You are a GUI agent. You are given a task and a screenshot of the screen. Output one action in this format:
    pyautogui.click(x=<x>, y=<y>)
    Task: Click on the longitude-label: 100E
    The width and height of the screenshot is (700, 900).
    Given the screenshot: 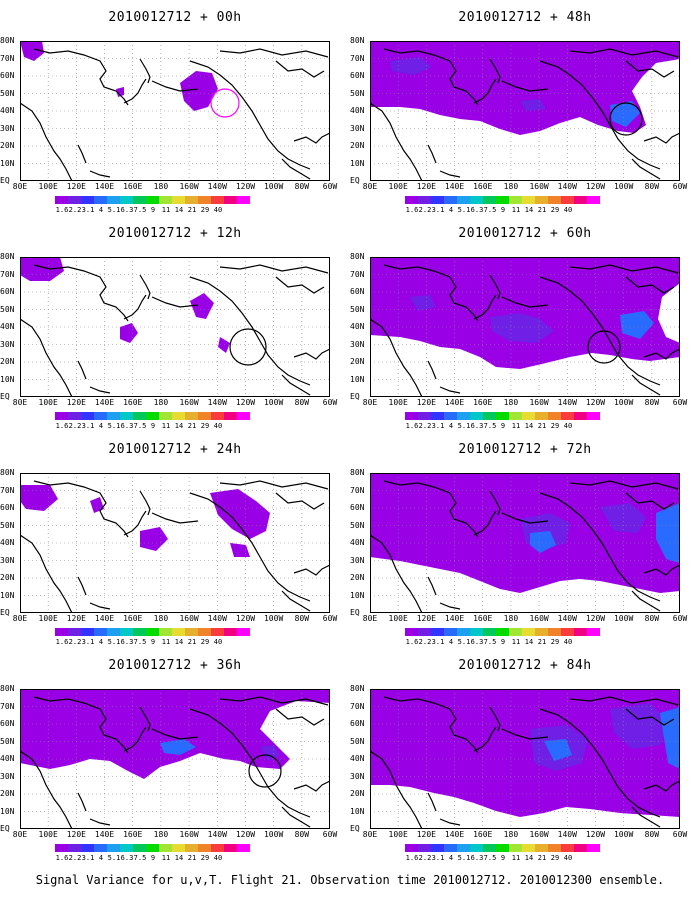 What is the action you would take?
    pyautogui.click(x=48, y=402)
    